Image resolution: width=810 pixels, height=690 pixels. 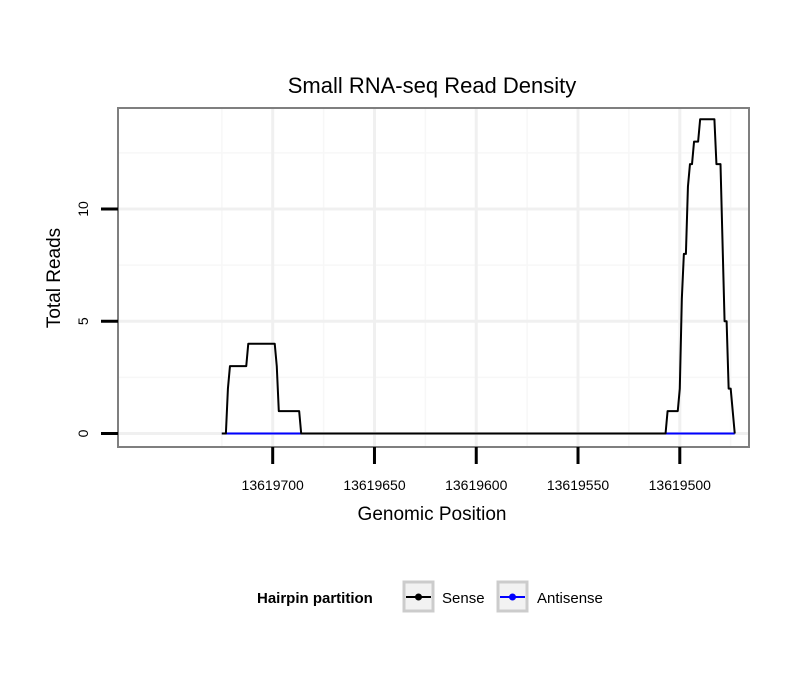 What do you see at coordinates (273, 485) in the screenshot?
I see `x-tick-label: 13619700` at bounding box center [273, 485].